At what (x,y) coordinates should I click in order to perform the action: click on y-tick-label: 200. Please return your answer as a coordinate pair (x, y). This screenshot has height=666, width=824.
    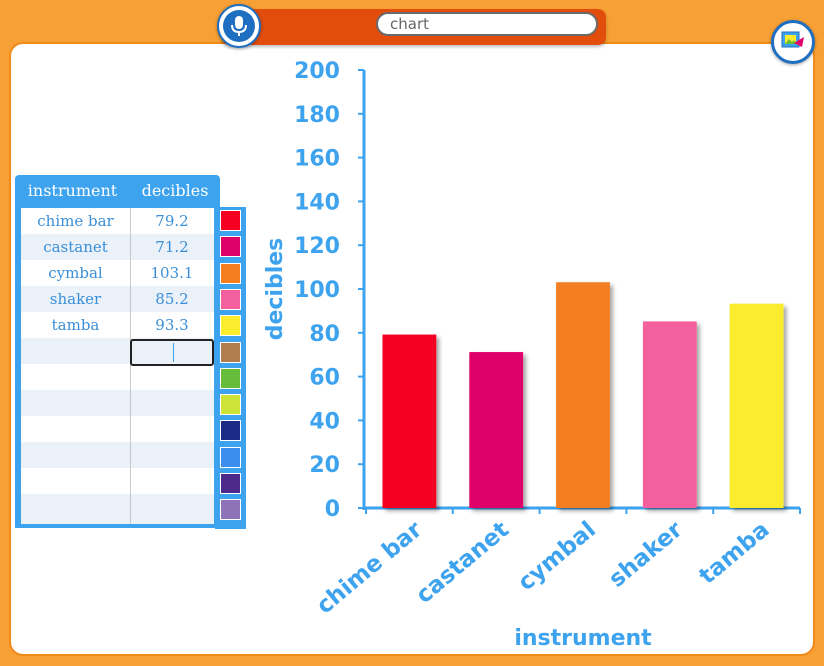
    Looking at the image, I should click on (317, 71).